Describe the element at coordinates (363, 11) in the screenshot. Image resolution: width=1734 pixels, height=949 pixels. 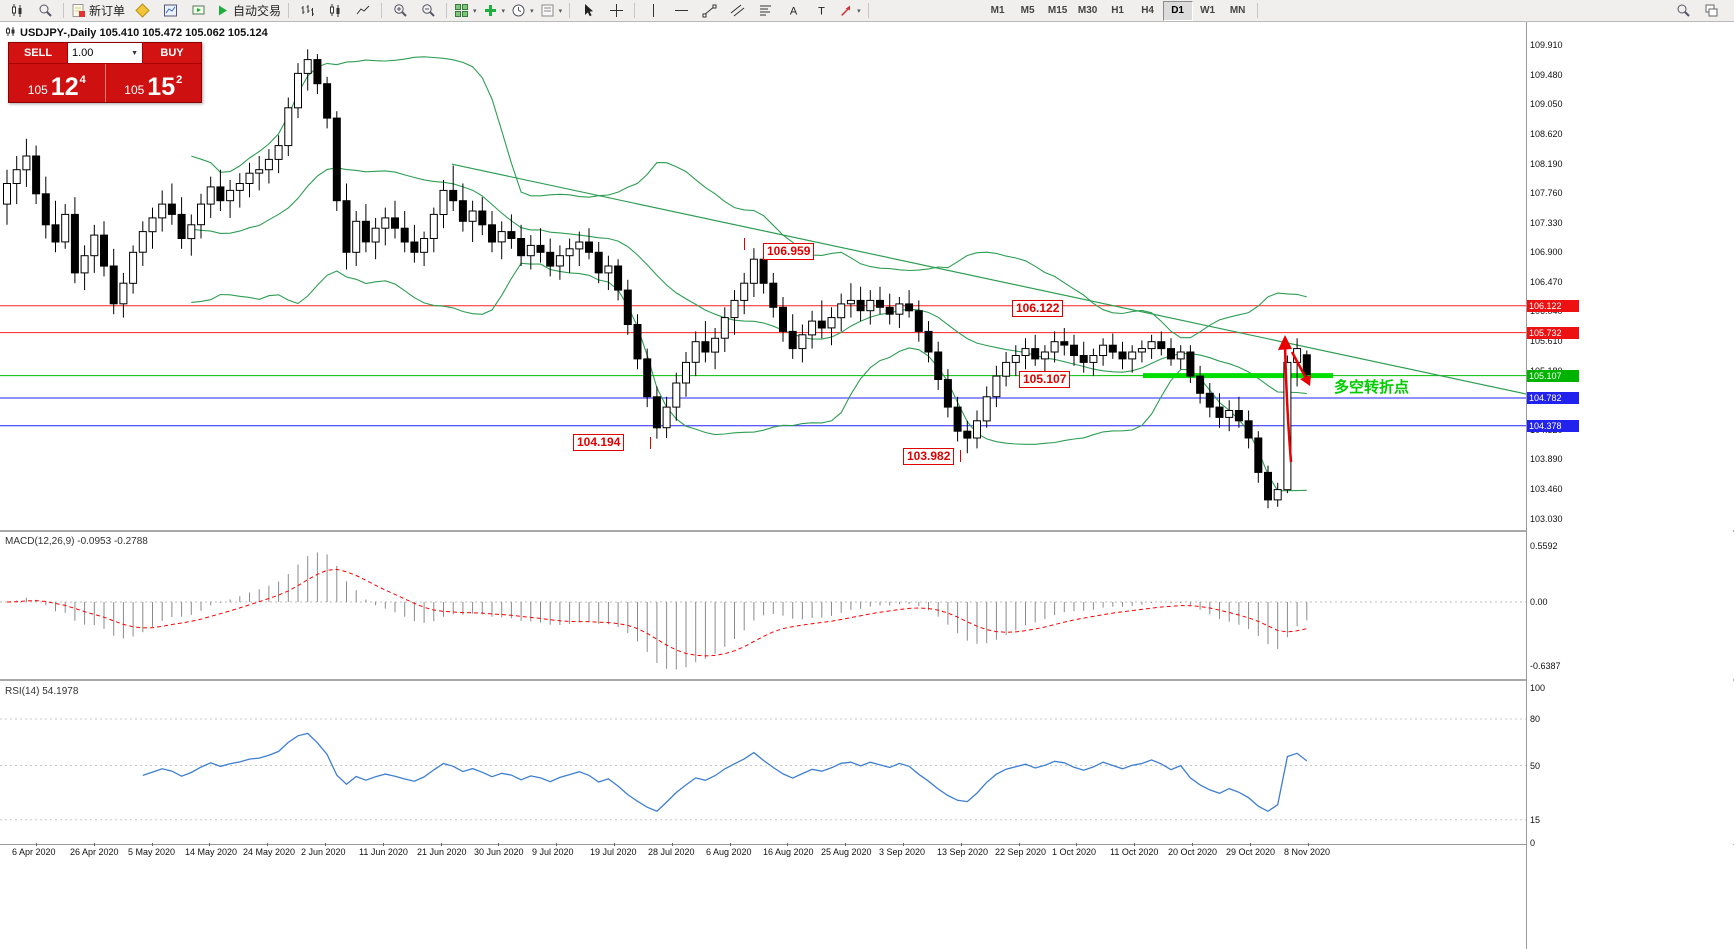
I see `line-chart-type-button` at that location.